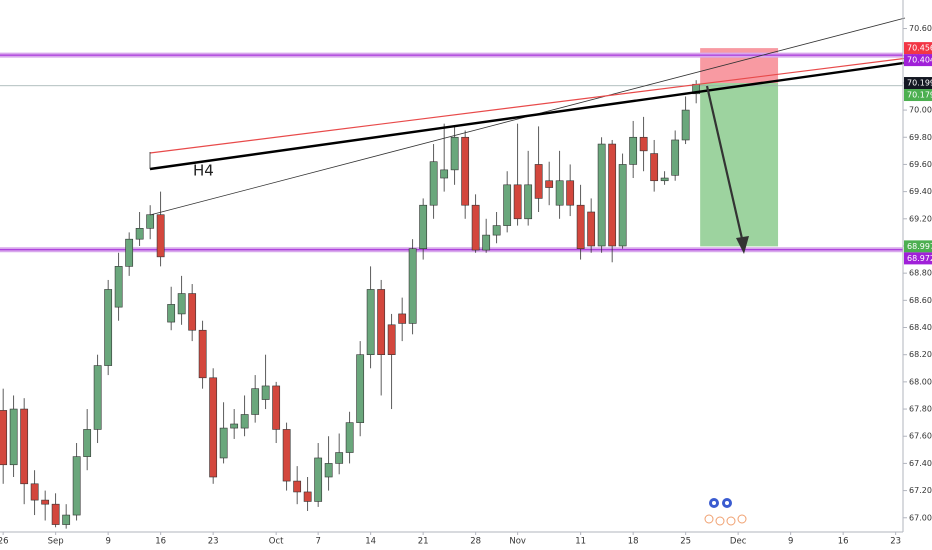  Describe the element at coordinates (370, 542) in the screenshot. I see `x-tick-label: 14` at that location.